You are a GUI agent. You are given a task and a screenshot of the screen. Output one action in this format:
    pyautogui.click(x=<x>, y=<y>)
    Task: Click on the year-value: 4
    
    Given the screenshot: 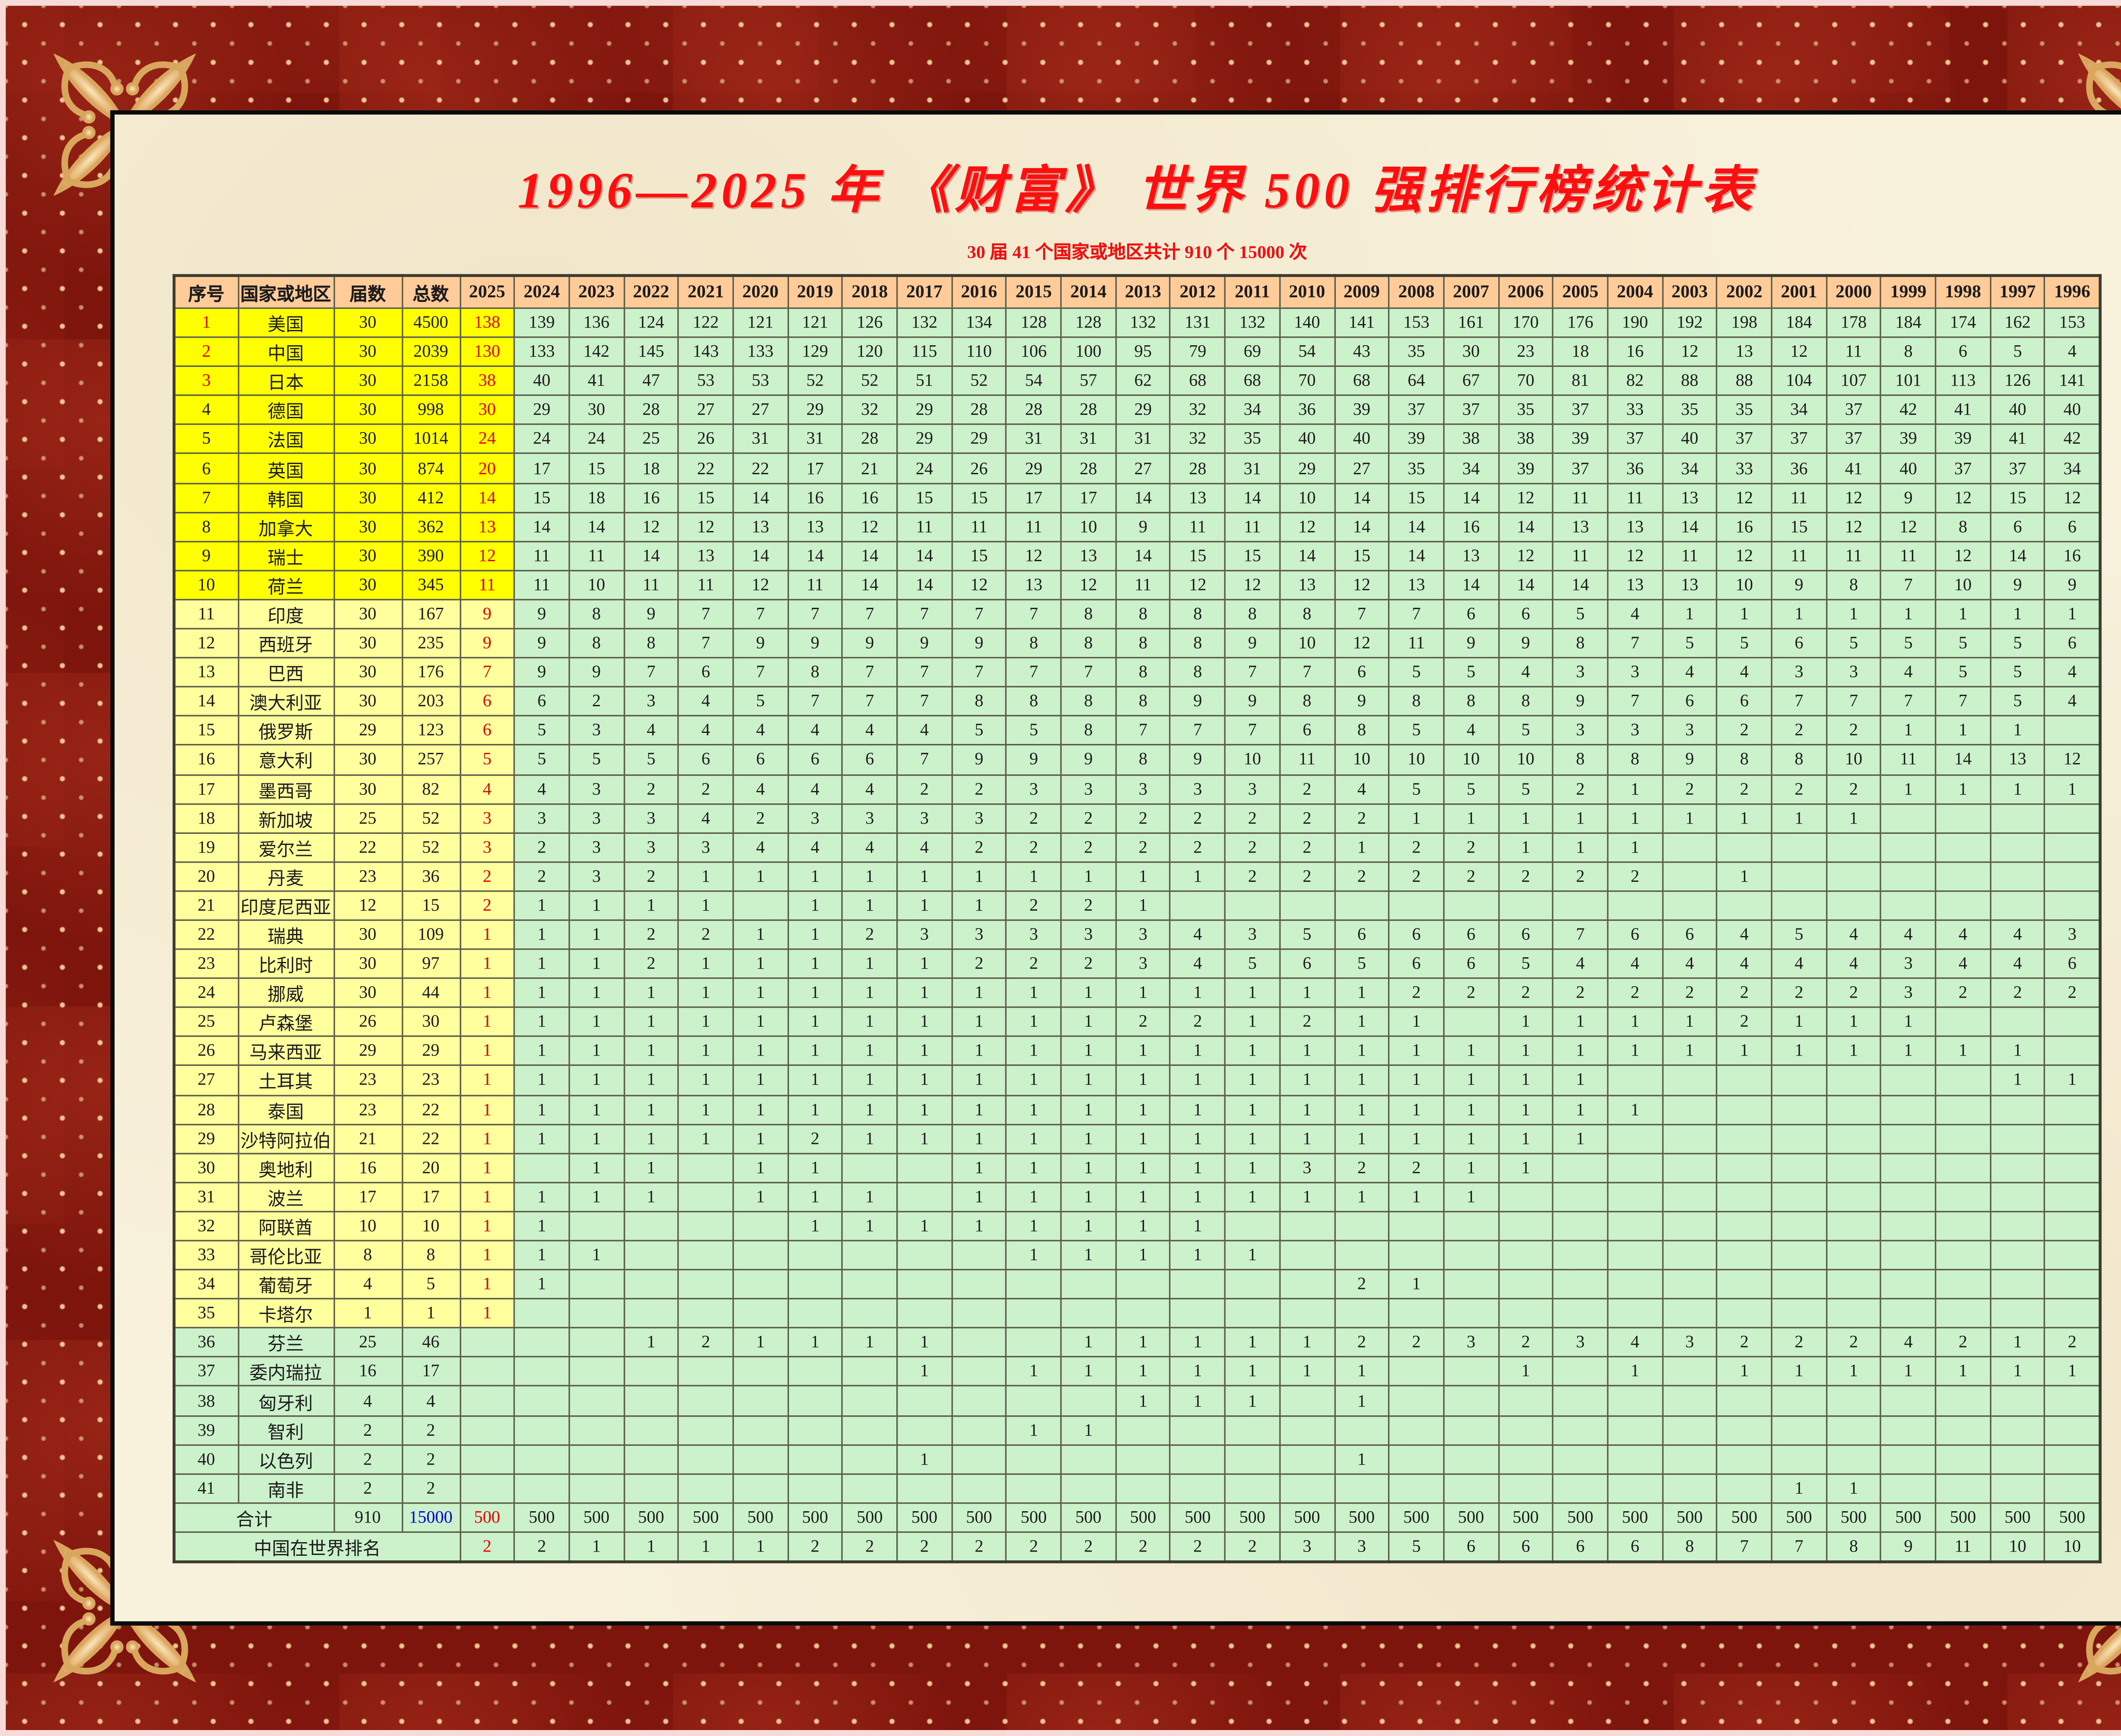 What is the action you would take?
    pyautogui.click(x=1361, y=790)
    